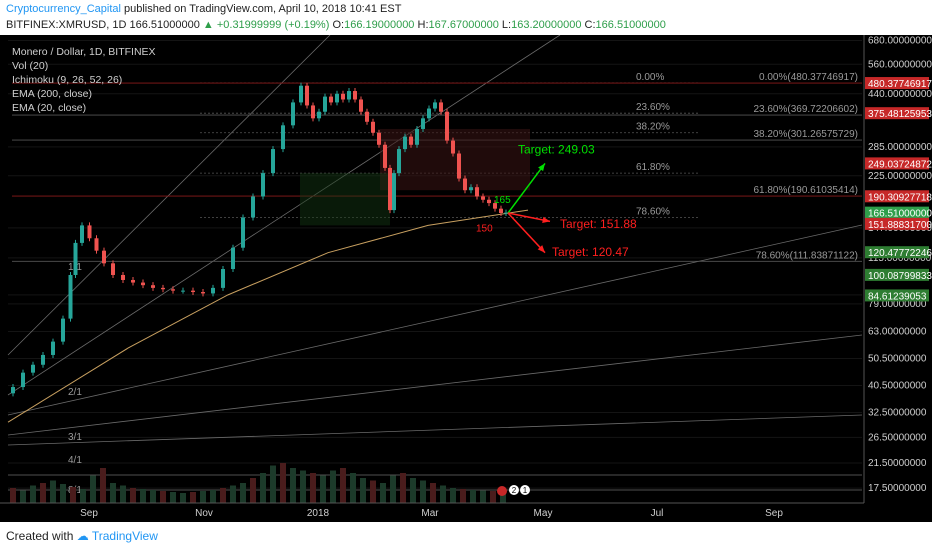 The height and width of the screenshot is (550, 932). Describe the element at coordinates (338, 25) in the screenshot. I see `open-label: O:` at that location.